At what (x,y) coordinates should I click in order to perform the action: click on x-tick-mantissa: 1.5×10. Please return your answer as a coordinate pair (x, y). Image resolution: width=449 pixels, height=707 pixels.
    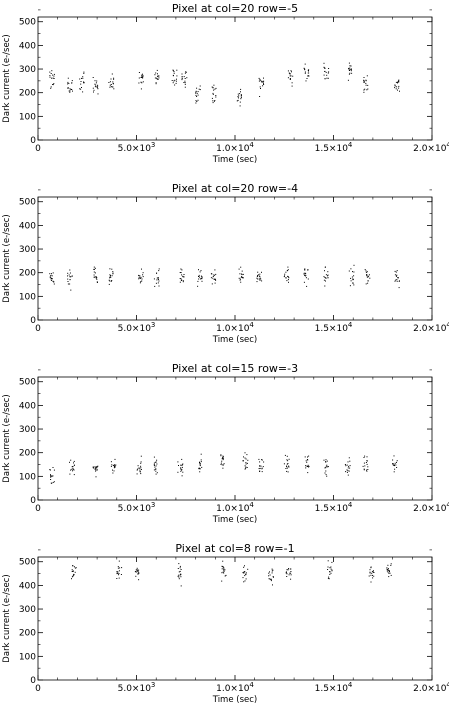
    Looking at the image, I should click on (332, 689).